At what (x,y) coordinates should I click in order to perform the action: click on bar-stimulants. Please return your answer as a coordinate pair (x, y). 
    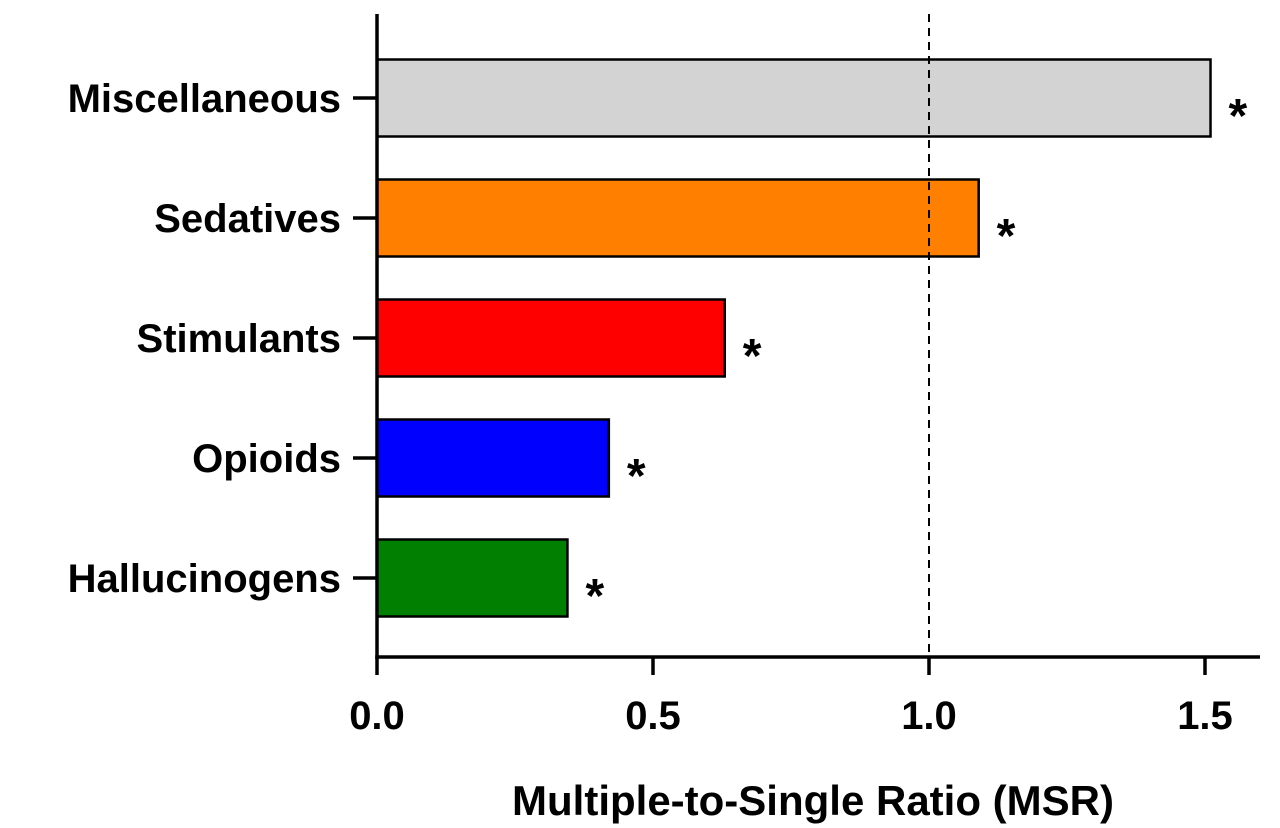
    Looking at the image, I should click on (551, 338).